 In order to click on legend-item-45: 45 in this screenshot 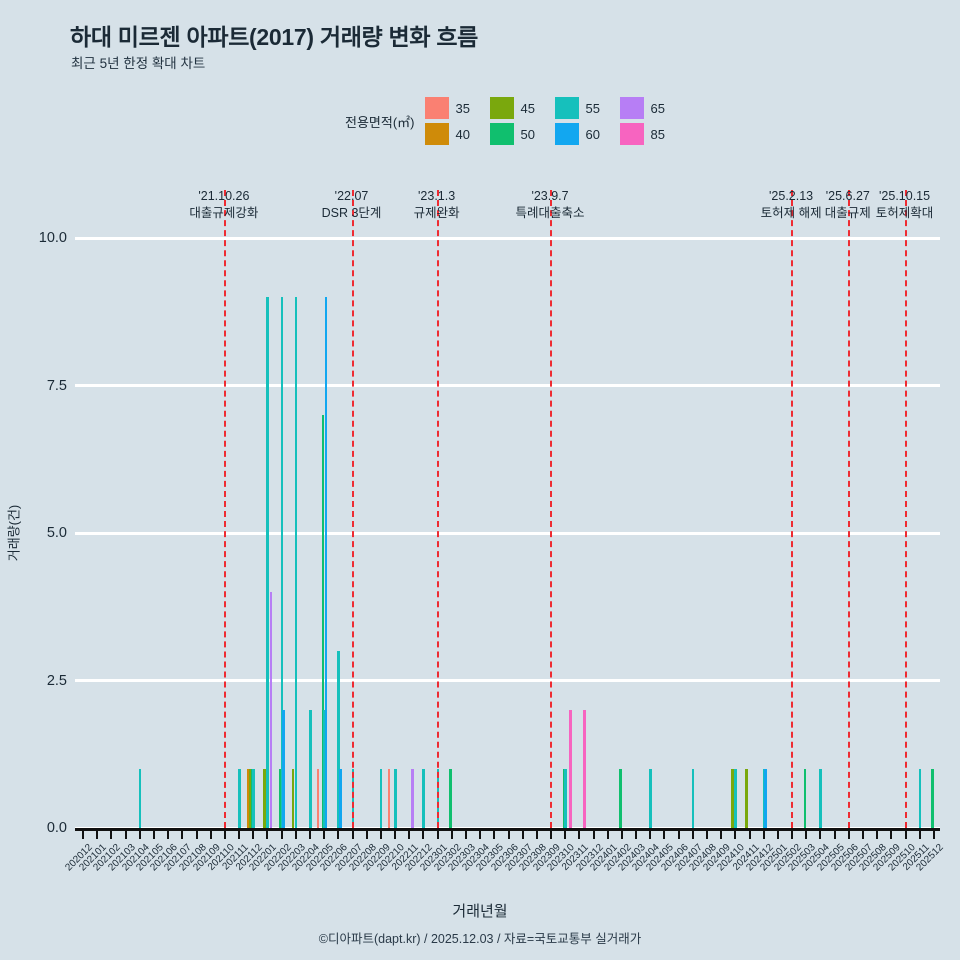, I will do `click(515, 108)`.